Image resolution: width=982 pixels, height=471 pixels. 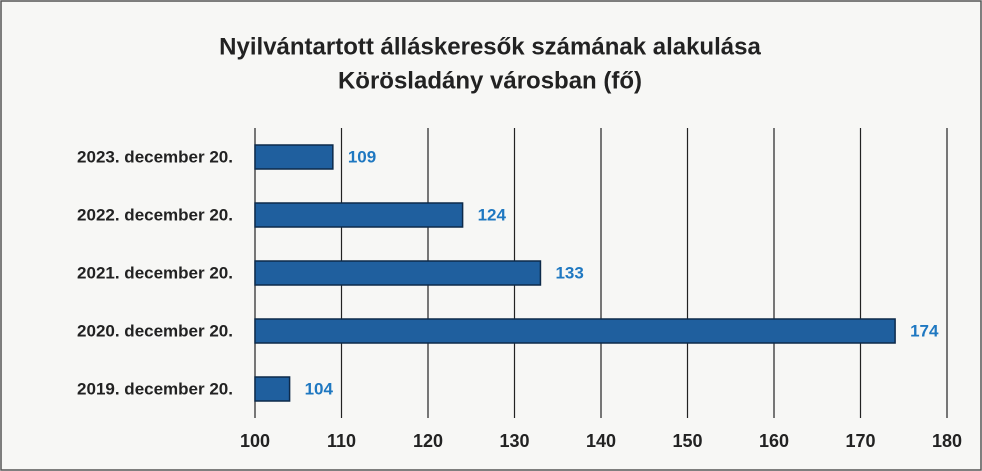 I want to click on x-tick-label: 180, so click(x=947, y=441).